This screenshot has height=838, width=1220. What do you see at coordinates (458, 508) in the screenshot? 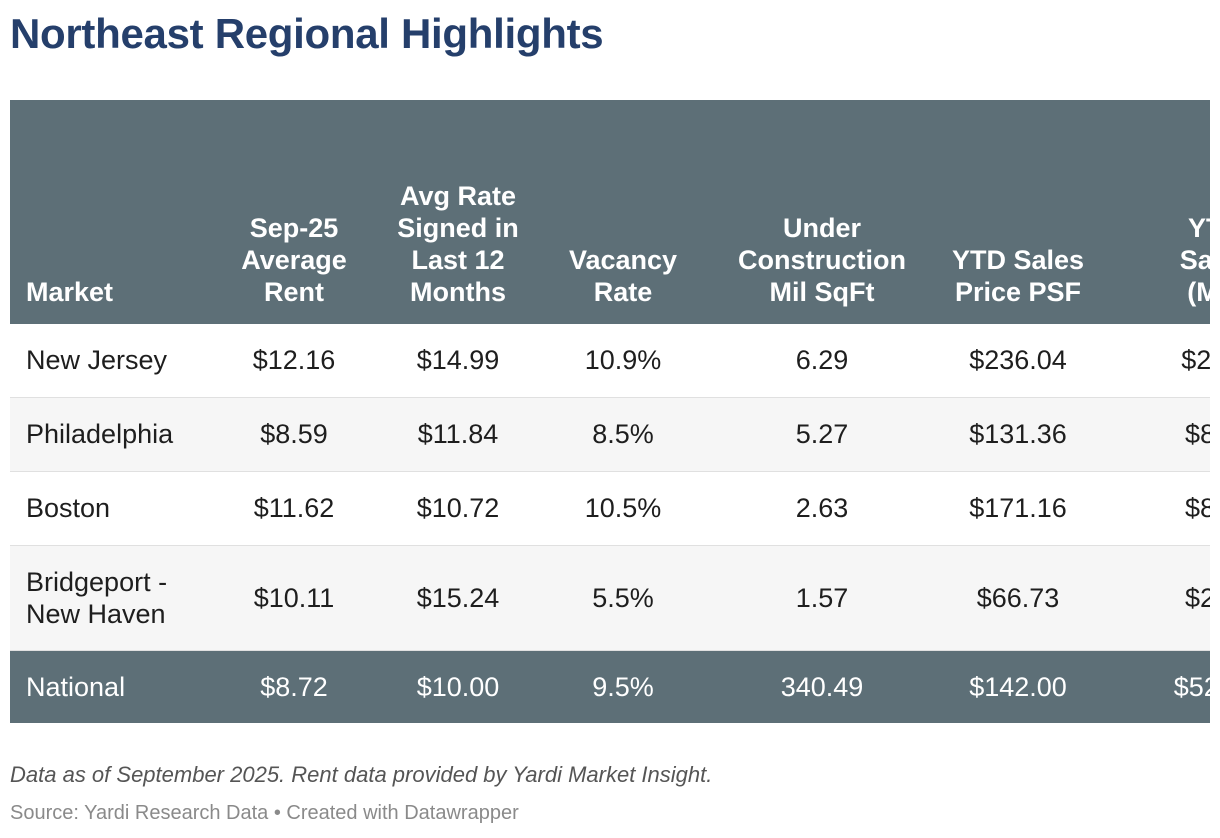
I see `table-cell: $10.72` at bounding box center [458, 508].